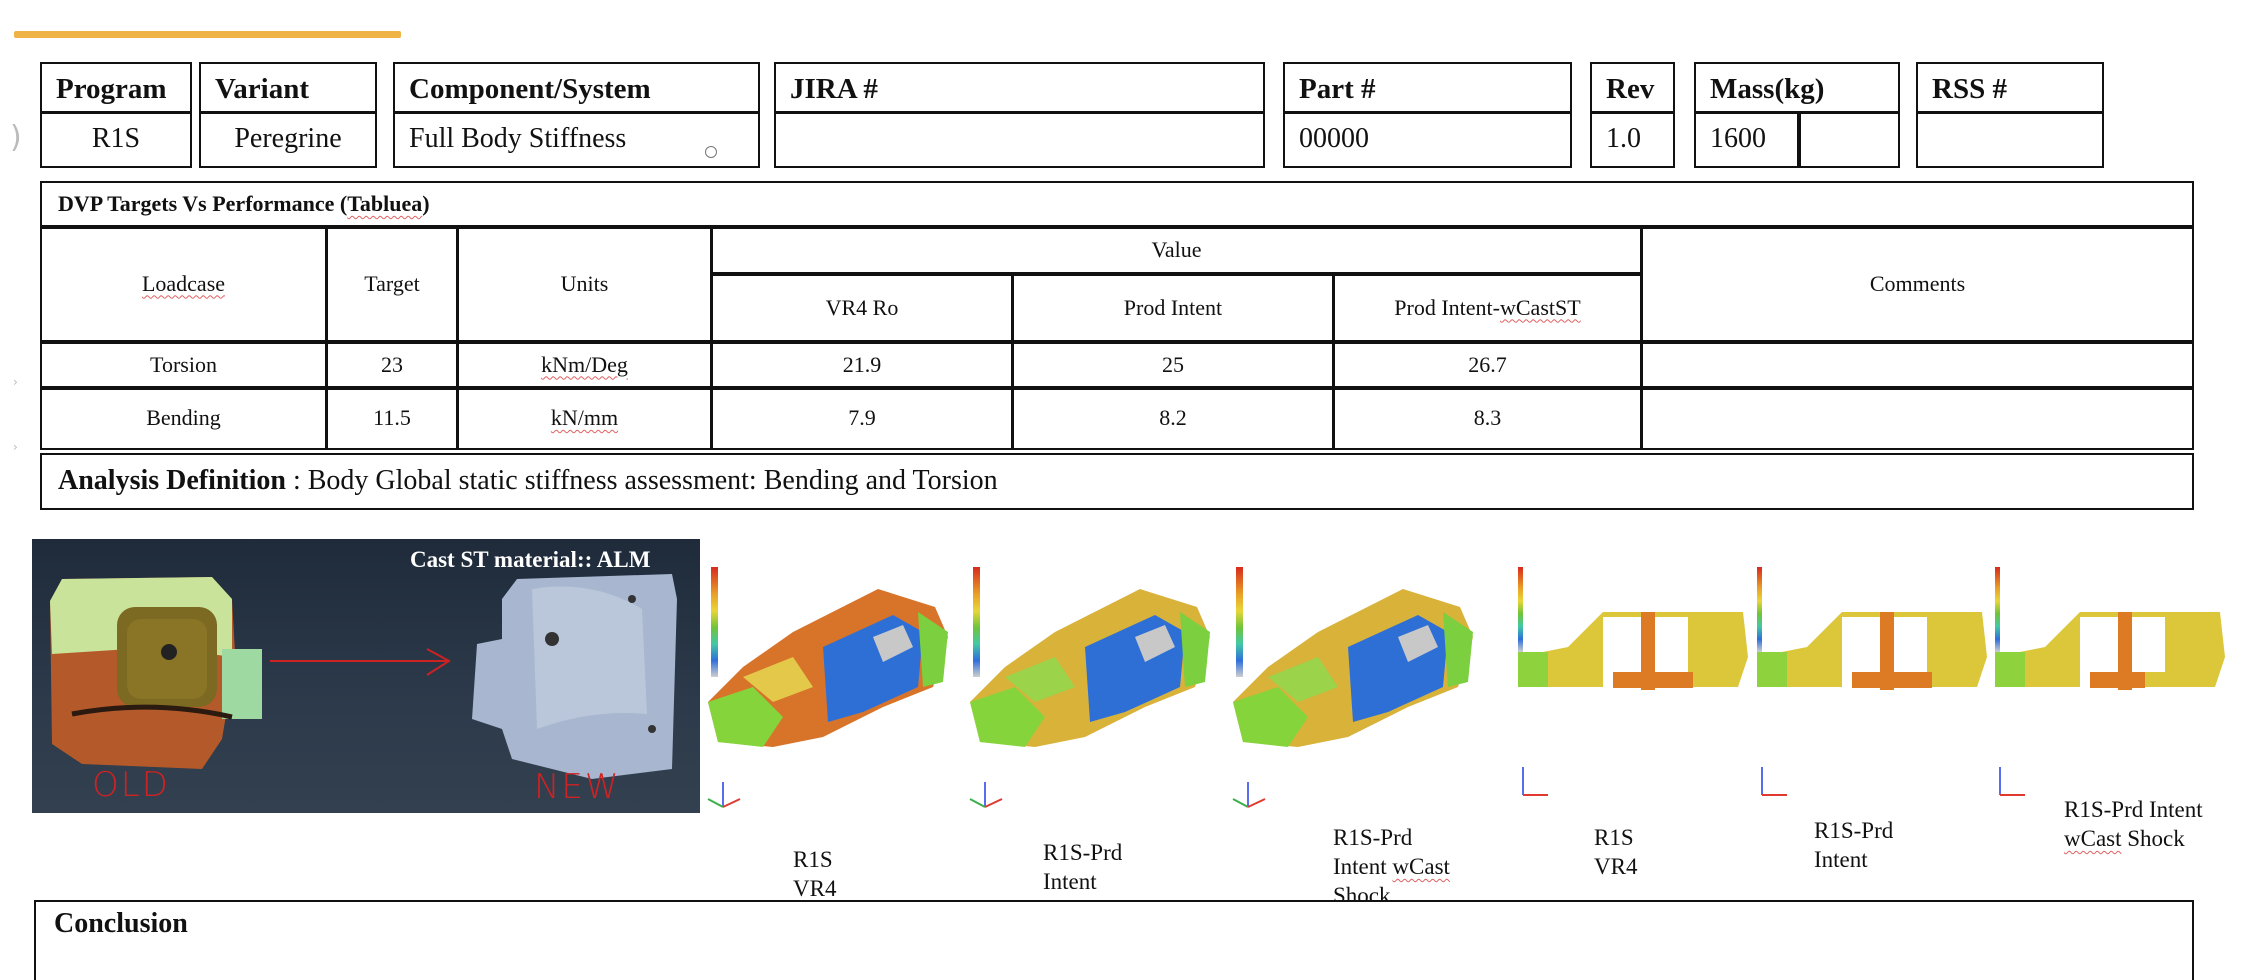  I want to click on rss-label: RSS #, so click(2010, 89).